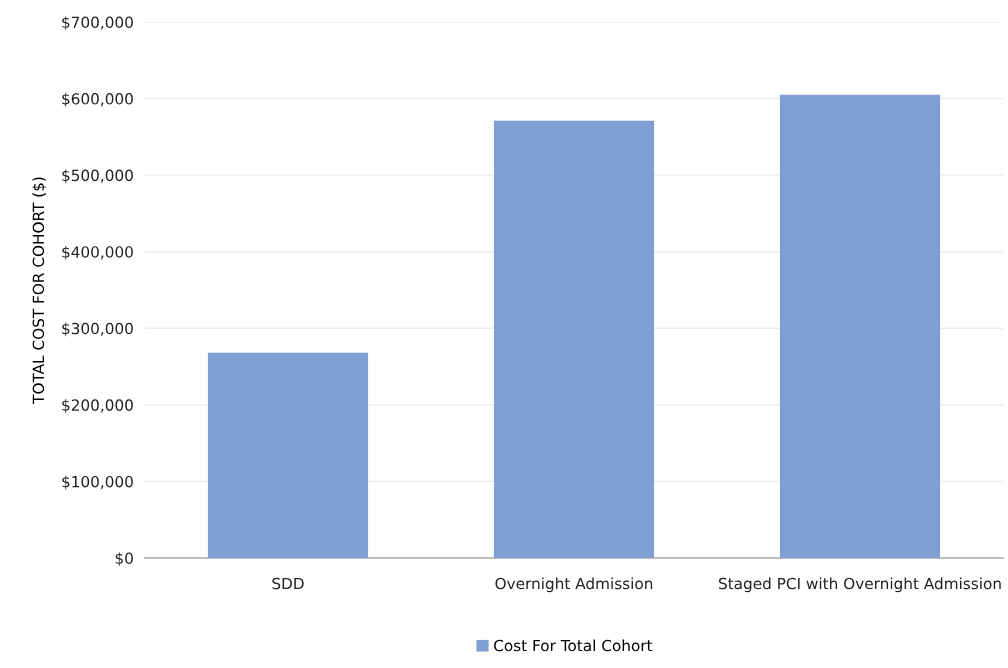 The width and height of the screenshot is (1008, 668). I want to click on y-tick-label: $100,000, so click(97, 482).